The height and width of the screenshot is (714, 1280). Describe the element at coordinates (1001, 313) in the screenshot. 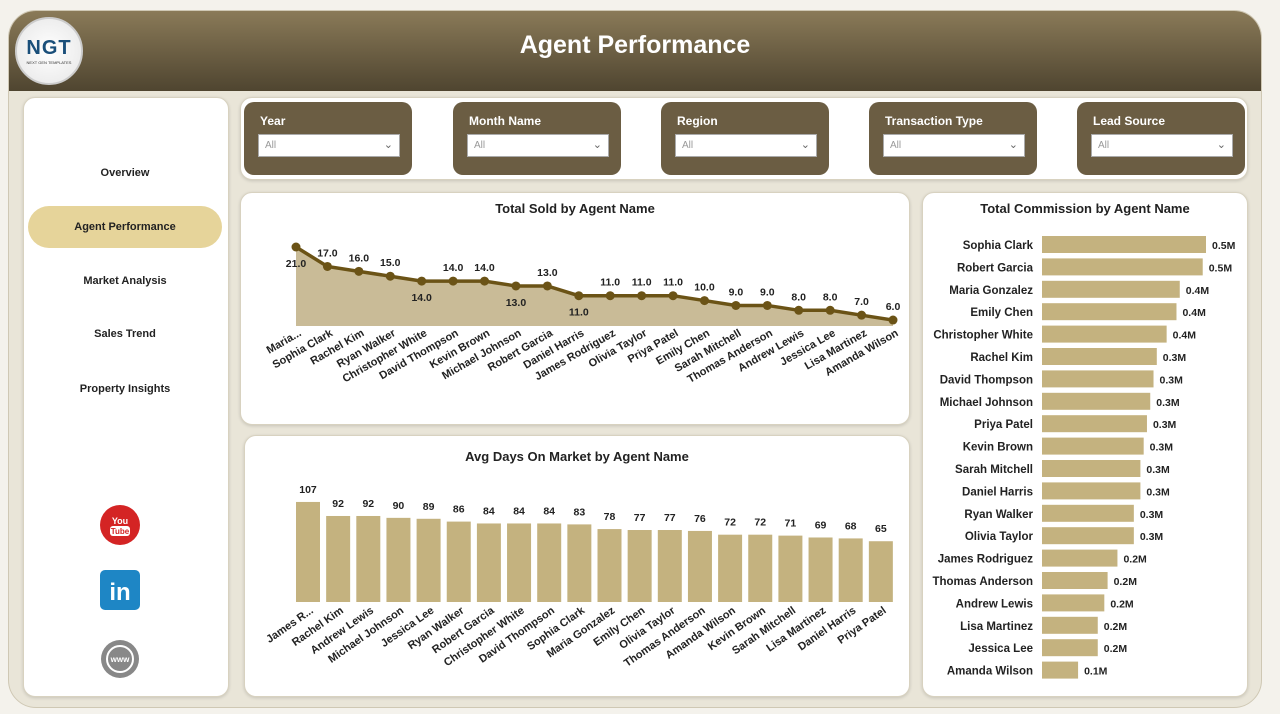

I see `y-tick-label: Emily Chen` at that location.